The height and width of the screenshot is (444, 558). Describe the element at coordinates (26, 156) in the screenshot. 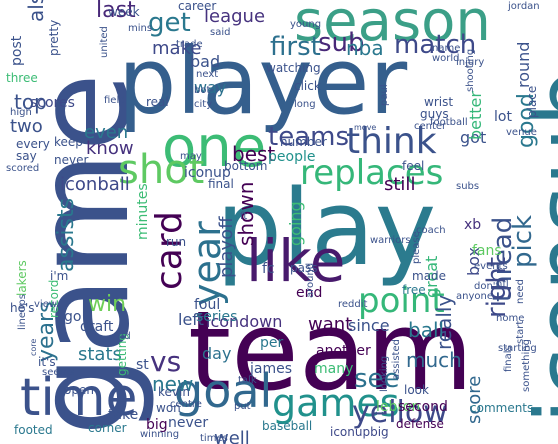

I see `word-say: say` at that location.